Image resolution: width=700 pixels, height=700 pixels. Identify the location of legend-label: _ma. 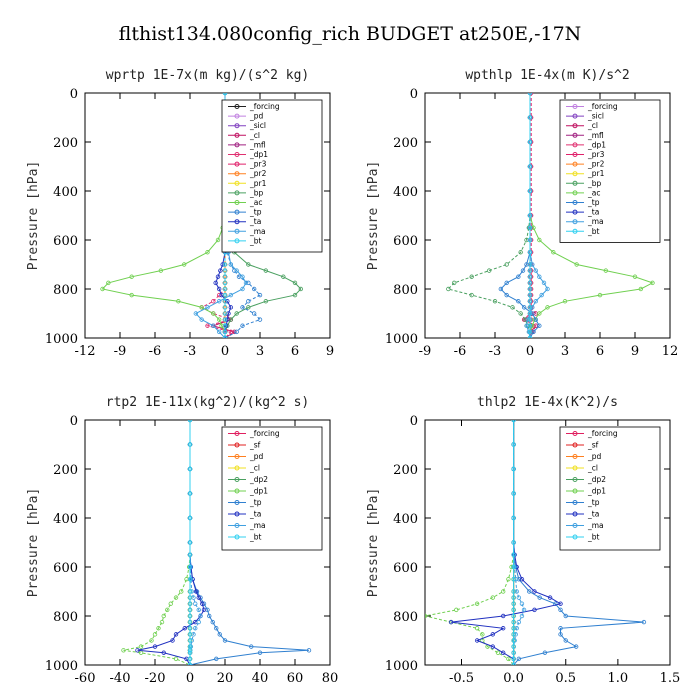
(595, 221).